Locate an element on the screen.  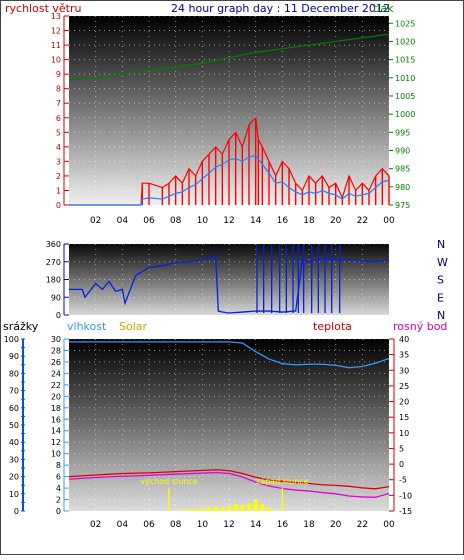
wind-time-tick-label: 04 is located at coordinates (123, 221).